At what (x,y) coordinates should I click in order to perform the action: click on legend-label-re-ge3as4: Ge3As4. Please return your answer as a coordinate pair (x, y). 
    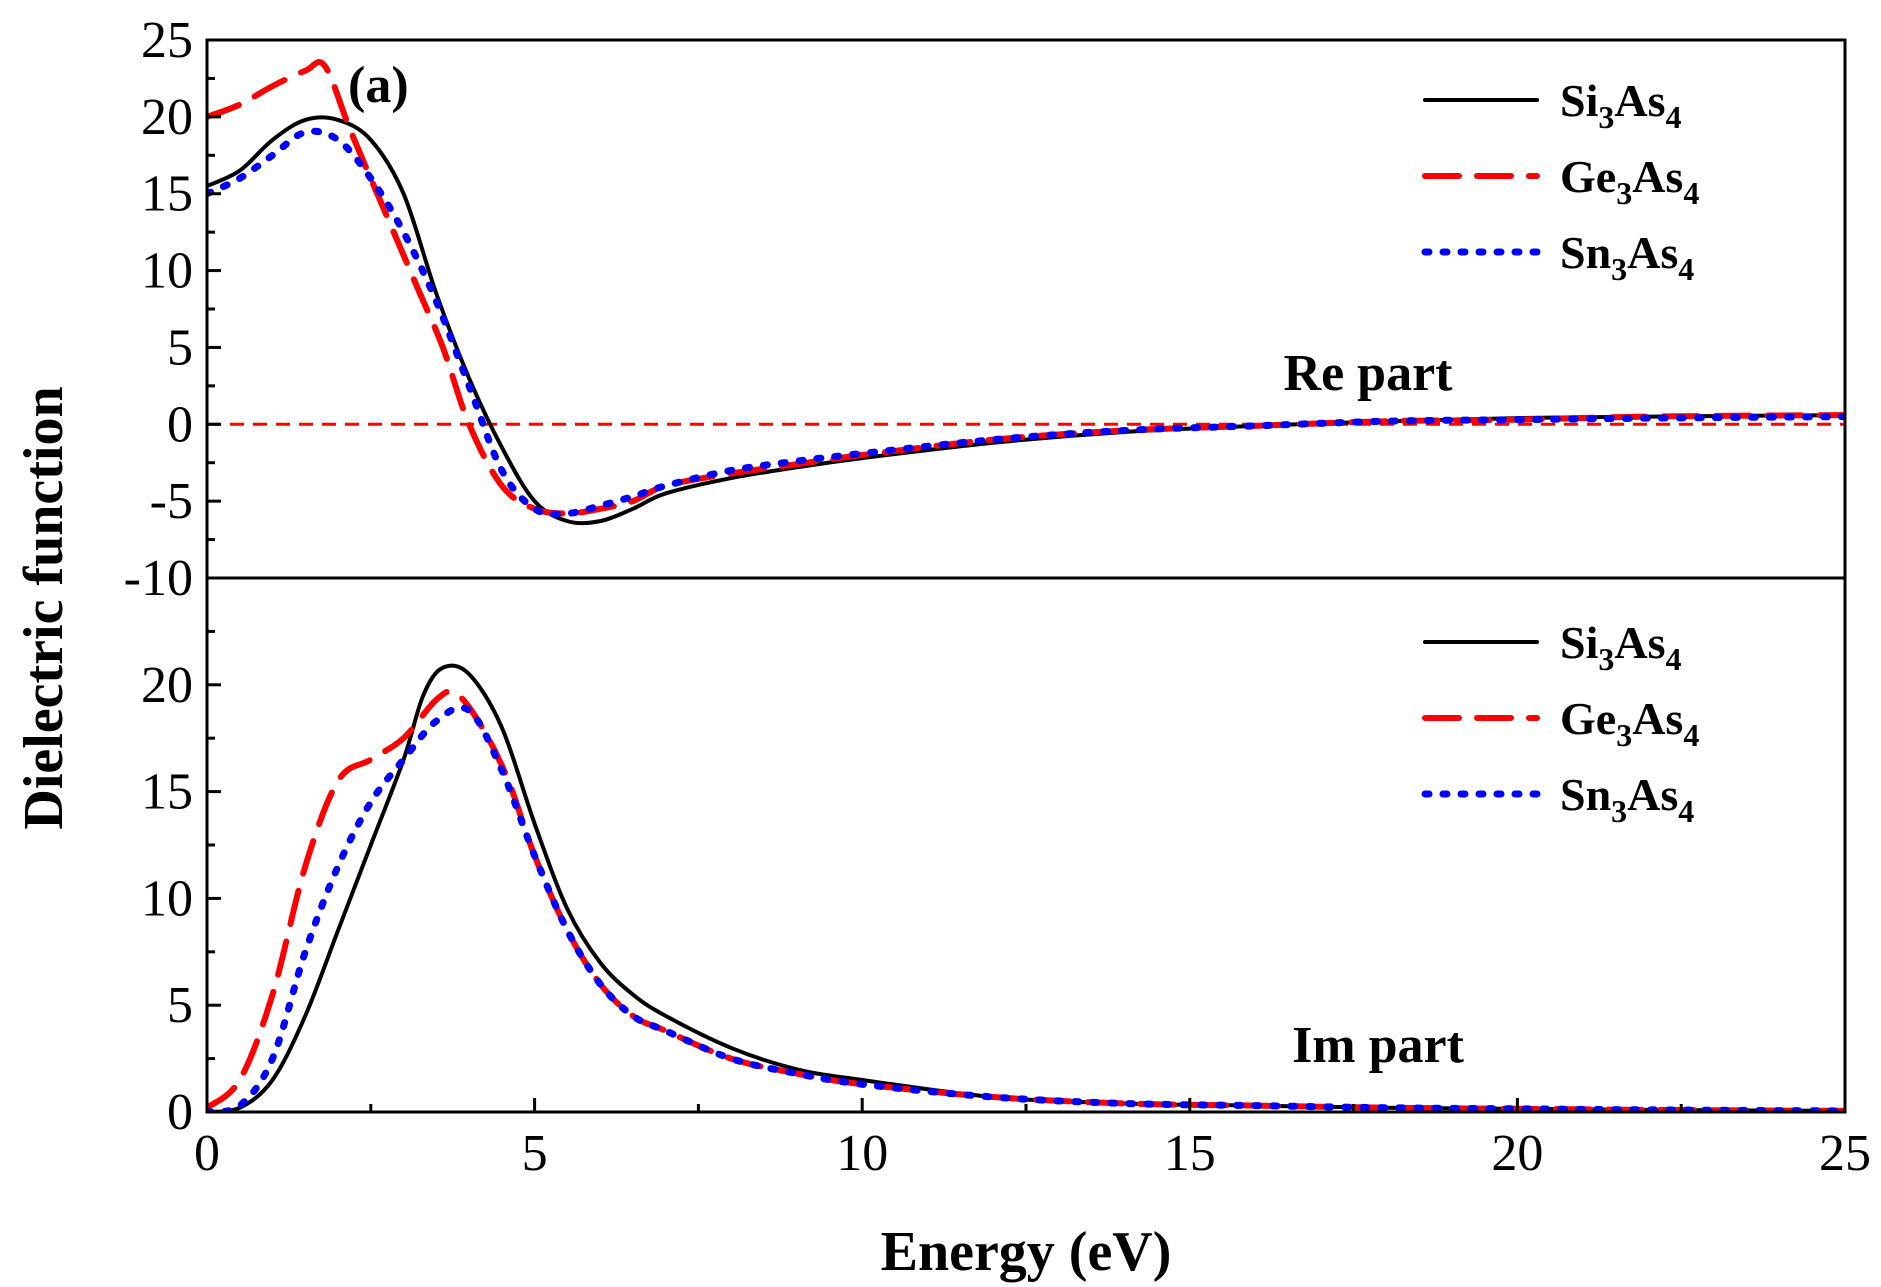
    Looking at the image, I should click on (1629, 181).